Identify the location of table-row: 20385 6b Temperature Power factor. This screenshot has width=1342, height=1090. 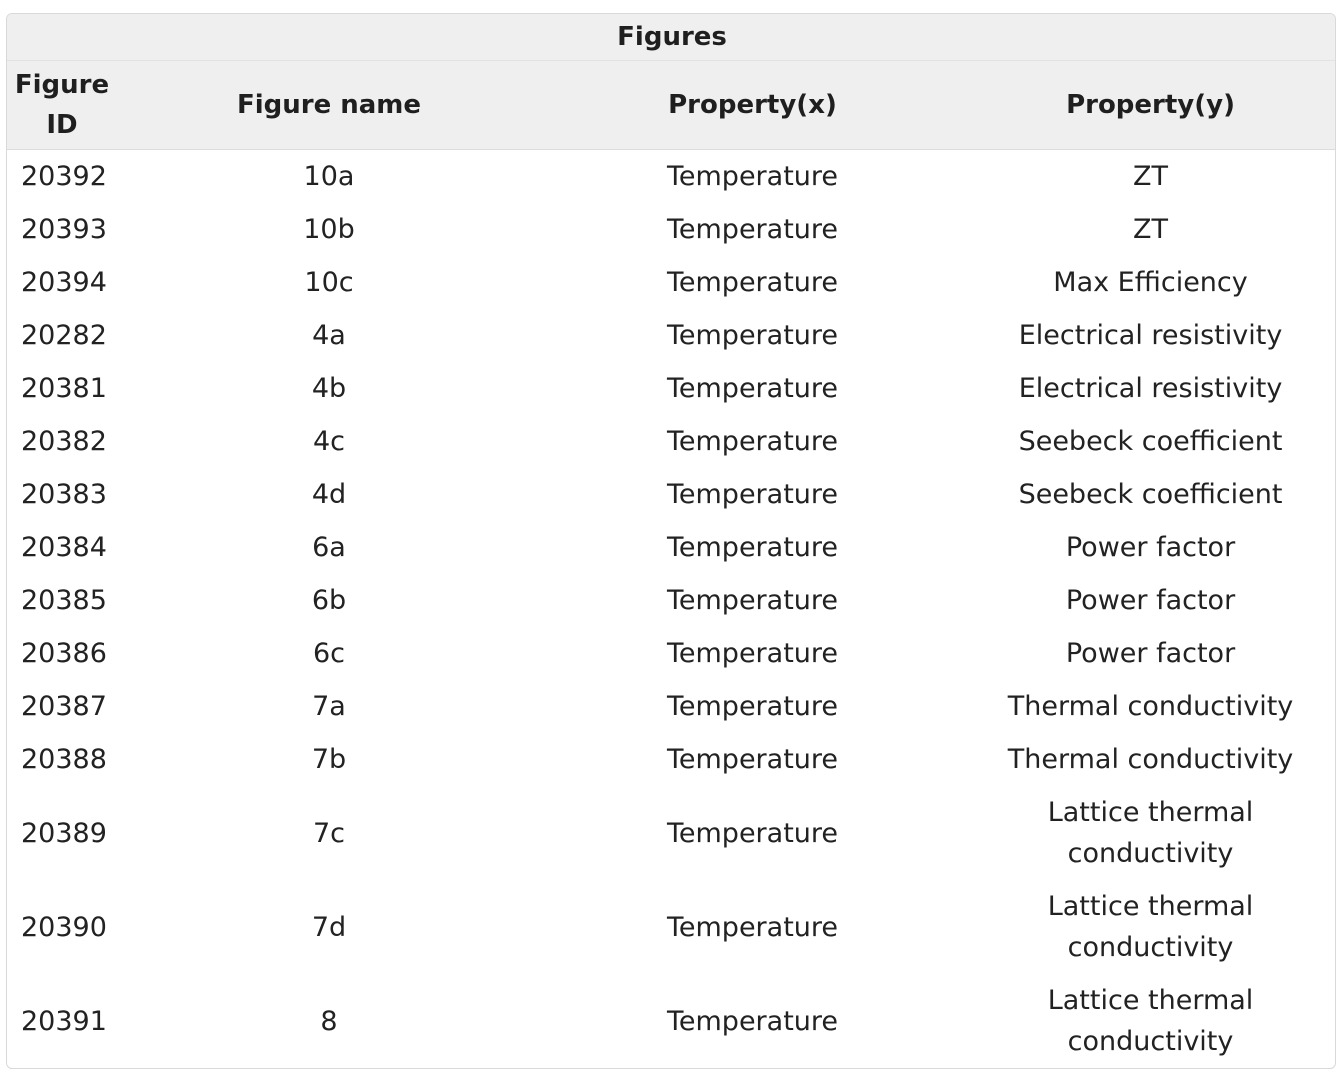
(671, 600).